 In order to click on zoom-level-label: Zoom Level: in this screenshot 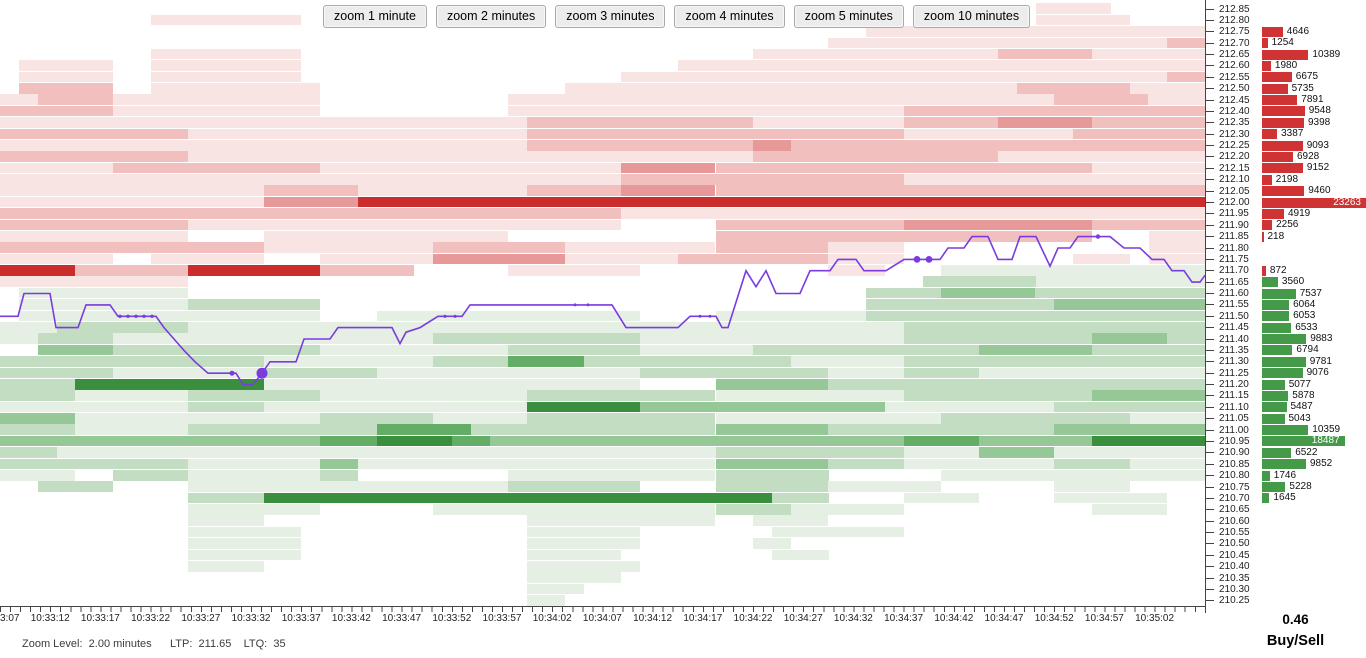, I will do `click(52, 644)`.